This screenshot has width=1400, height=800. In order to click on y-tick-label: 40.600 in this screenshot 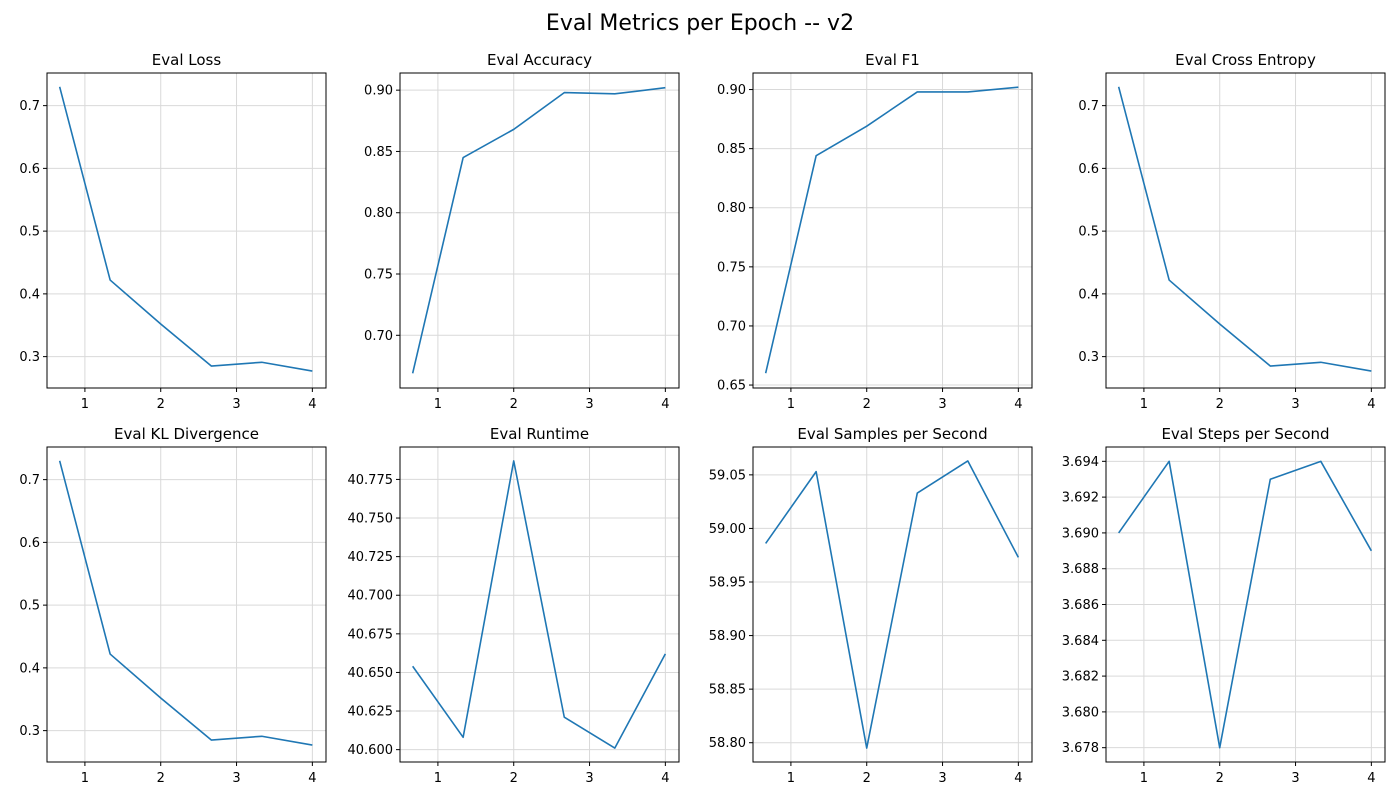, I will do `click(371, 750)`.